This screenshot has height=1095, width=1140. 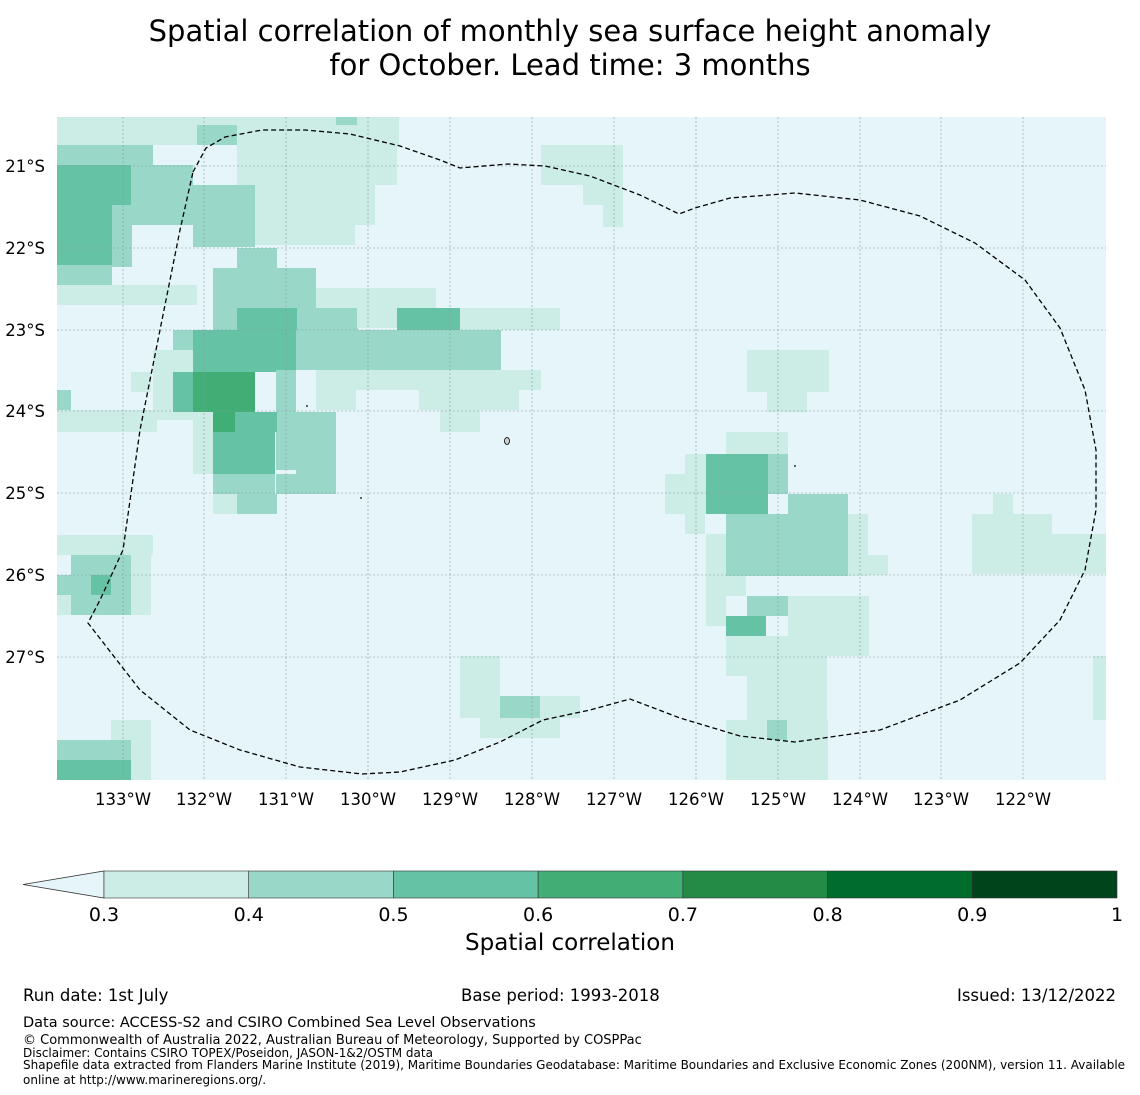 I want to click on colorbar-tick-label: 0.7, so click(x=683, y=915).